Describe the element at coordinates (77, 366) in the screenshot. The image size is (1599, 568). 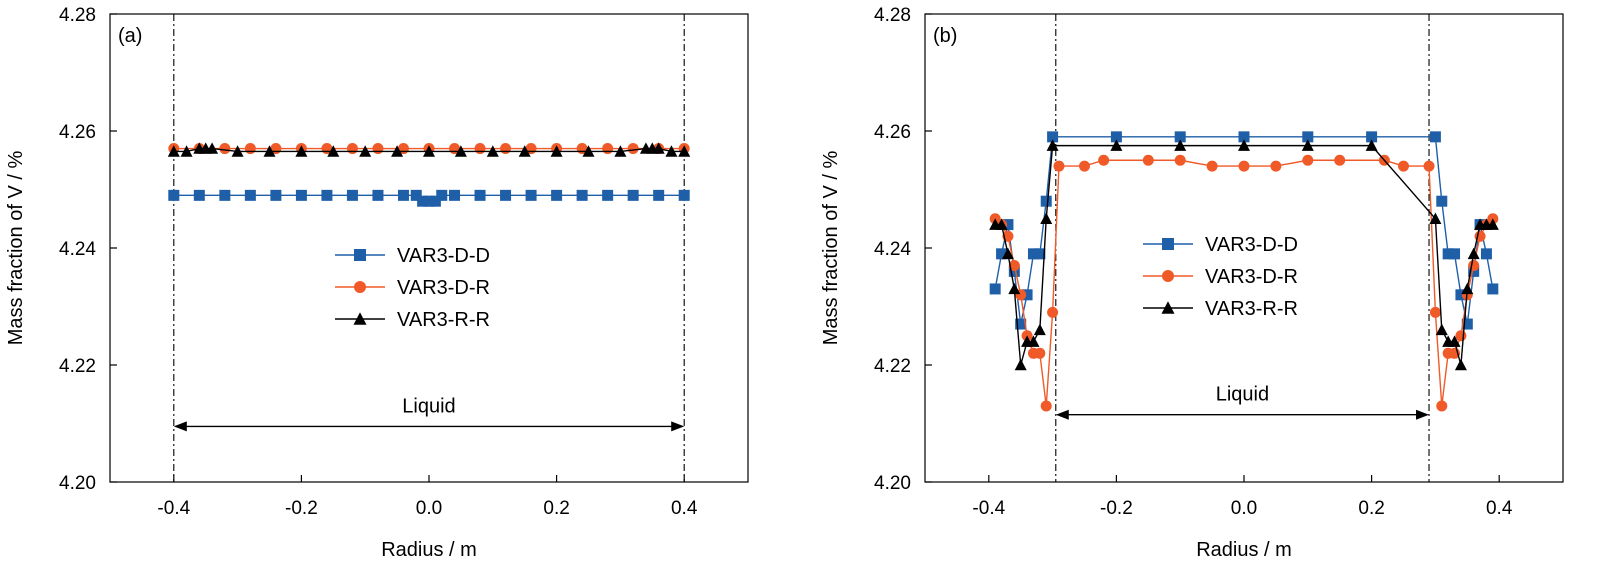
I see `y-tick-label: 4.22` at that location.